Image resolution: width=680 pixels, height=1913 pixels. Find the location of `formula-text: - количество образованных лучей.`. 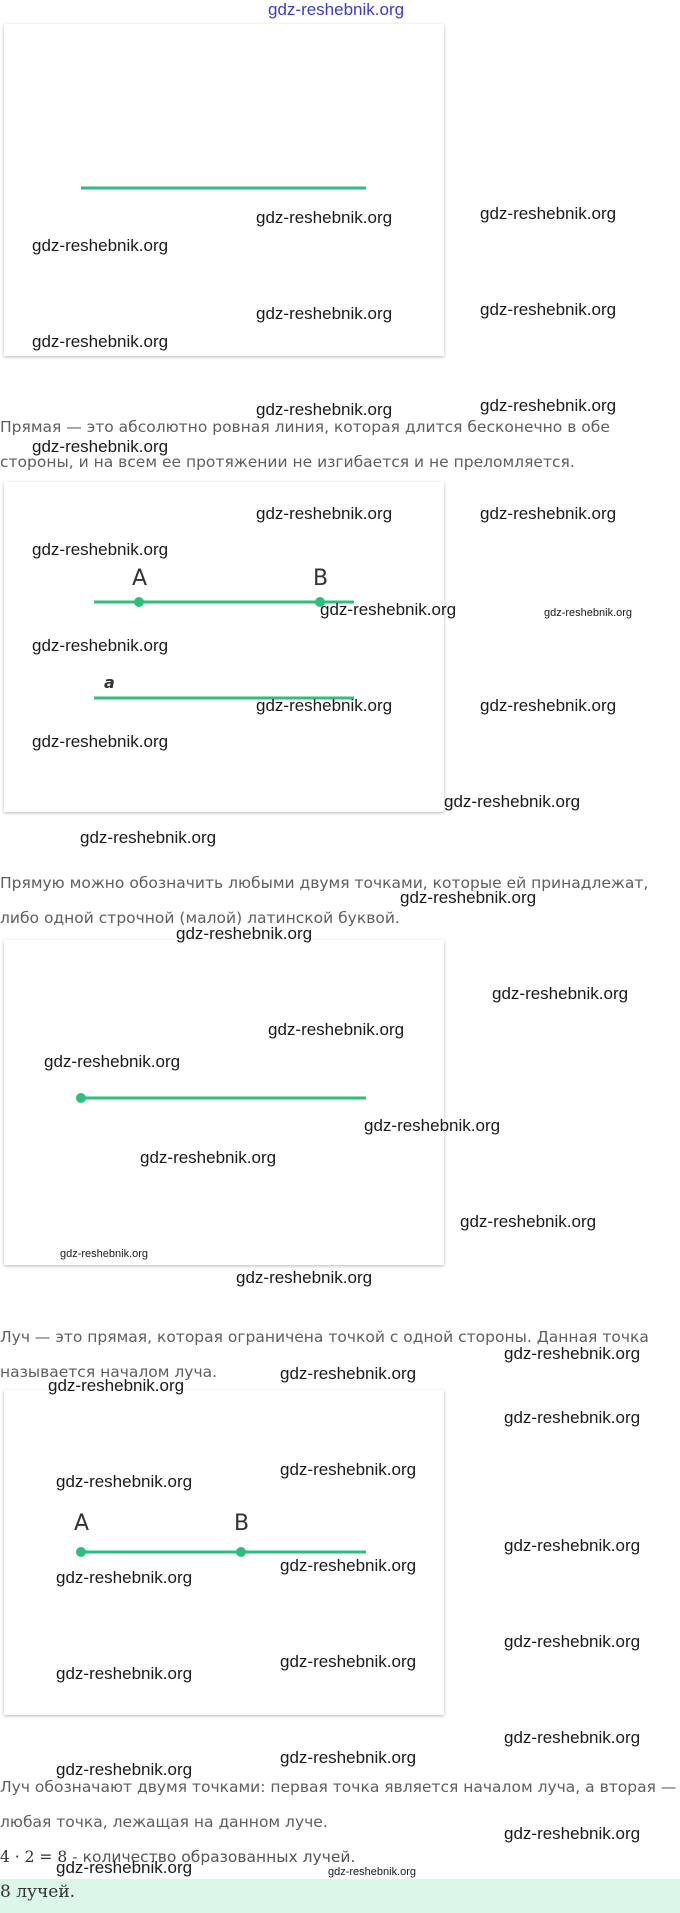

formula-text: - количество образованных лучей. is located at coordinates (211, 1857).